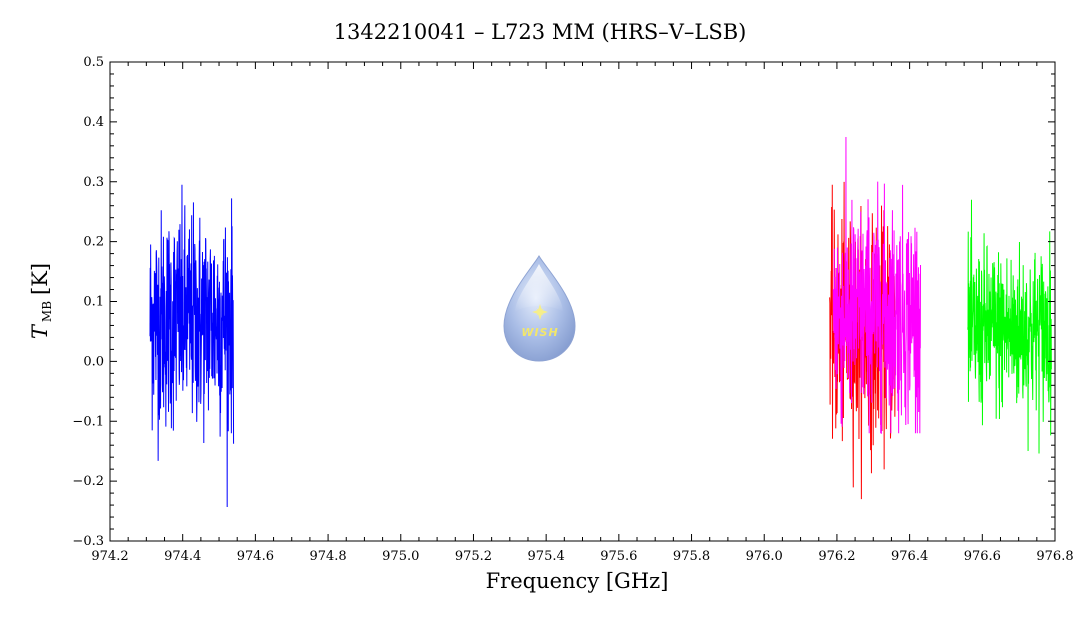 The width and height of the screenshot is (1080, 618). What do you see at coordinates (93, 302) in the screenshot?
I see `y-tick-label: 0.1` at bounding box center [93, 302].